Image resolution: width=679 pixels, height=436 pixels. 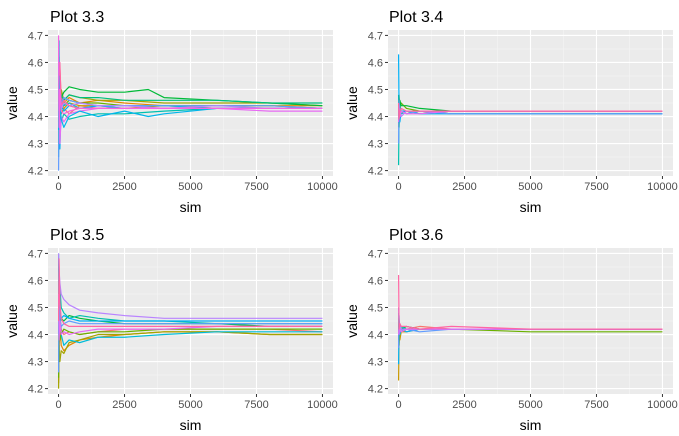 What do you see at coordinates (77, 235) in the screenshot?
I see `panel-title: Plot 3.5` at bounding box center [77, 235].